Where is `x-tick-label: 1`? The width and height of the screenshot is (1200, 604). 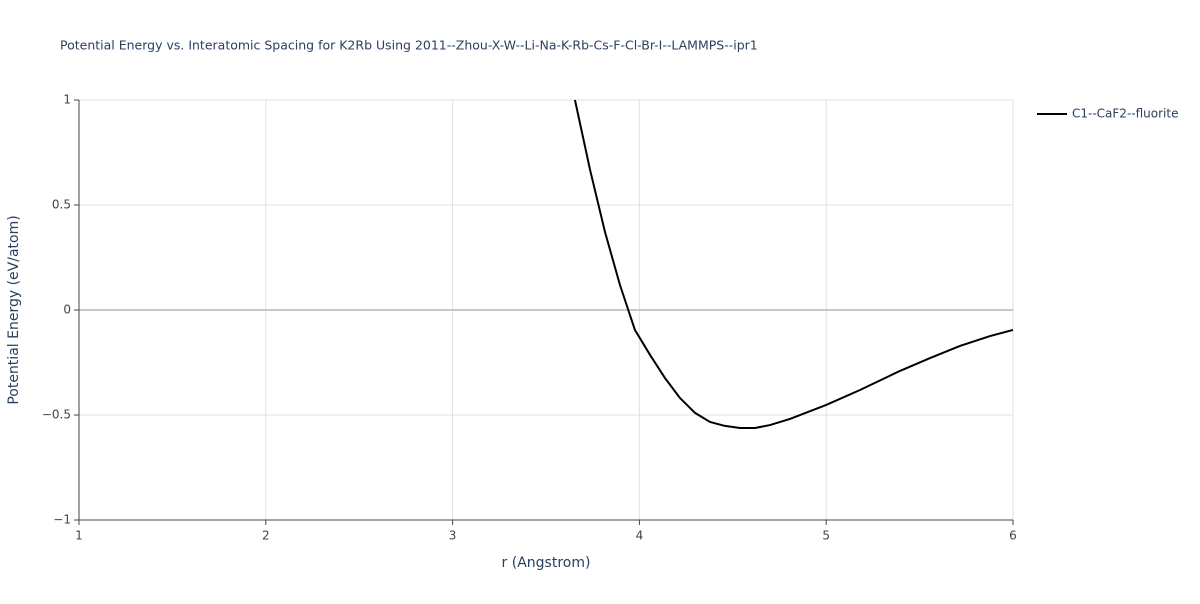 x-tick-label: 1 is located at coordinates (79, 536).